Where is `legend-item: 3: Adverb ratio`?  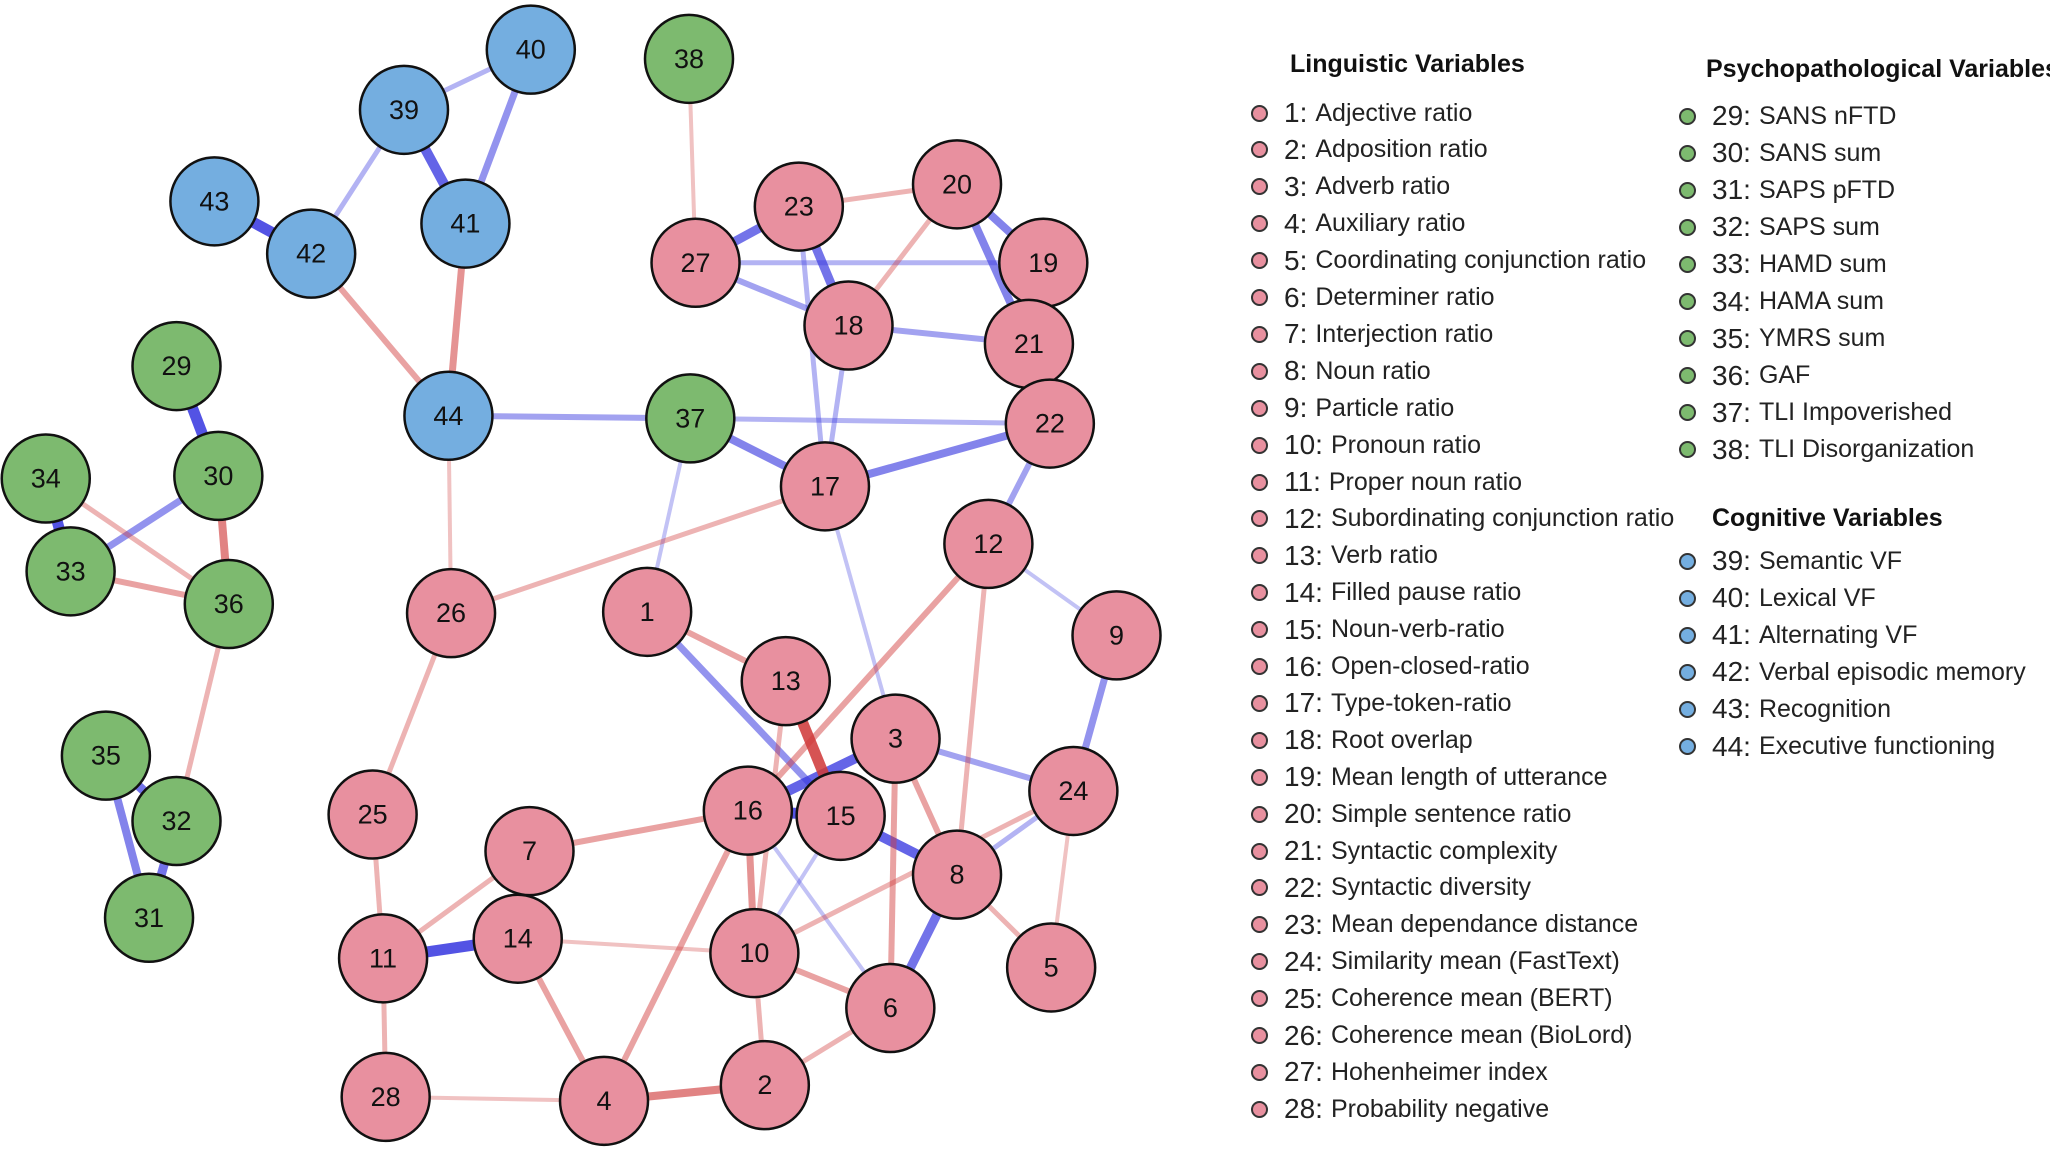 legend-item: 3: Adverb ratio is located at coordinates (1350, 187).